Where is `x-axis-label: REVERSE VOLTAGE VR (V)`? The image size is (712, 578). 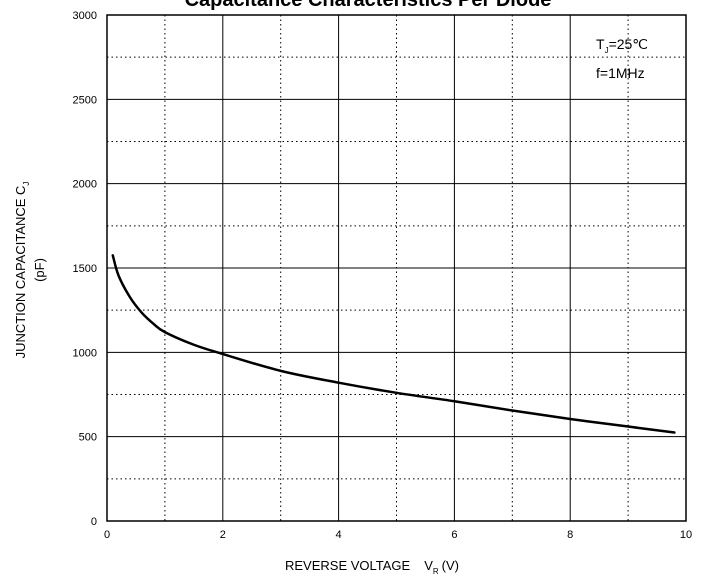
x-axis-label: REVERSE VOLTAGE VR (V) is located at coordinates (372, 567).